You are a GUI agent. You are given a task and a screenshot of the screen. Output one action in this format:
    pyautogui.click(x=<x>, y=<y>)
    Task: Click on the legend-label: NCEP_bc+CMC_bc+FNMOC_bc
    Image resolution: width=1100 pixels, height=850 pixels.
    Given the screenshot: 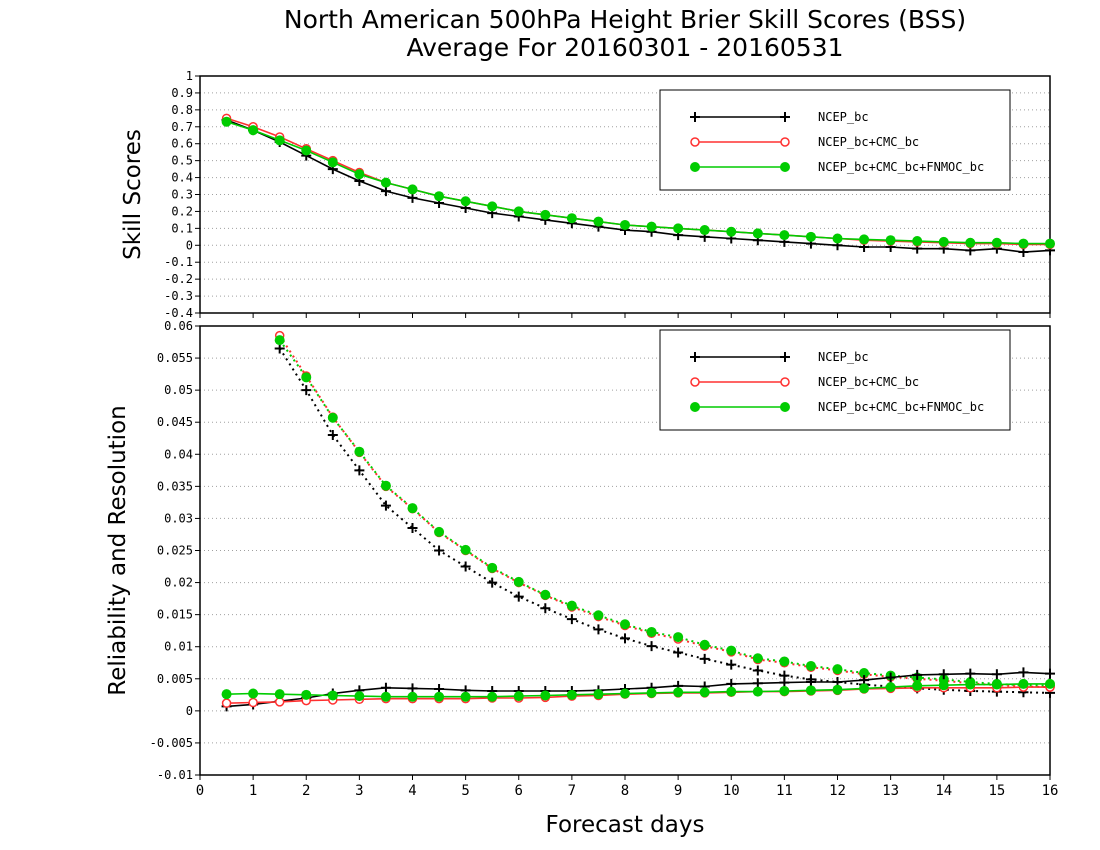 What is the action you would take?
    pyautogui.click(x=901, y=407)
    